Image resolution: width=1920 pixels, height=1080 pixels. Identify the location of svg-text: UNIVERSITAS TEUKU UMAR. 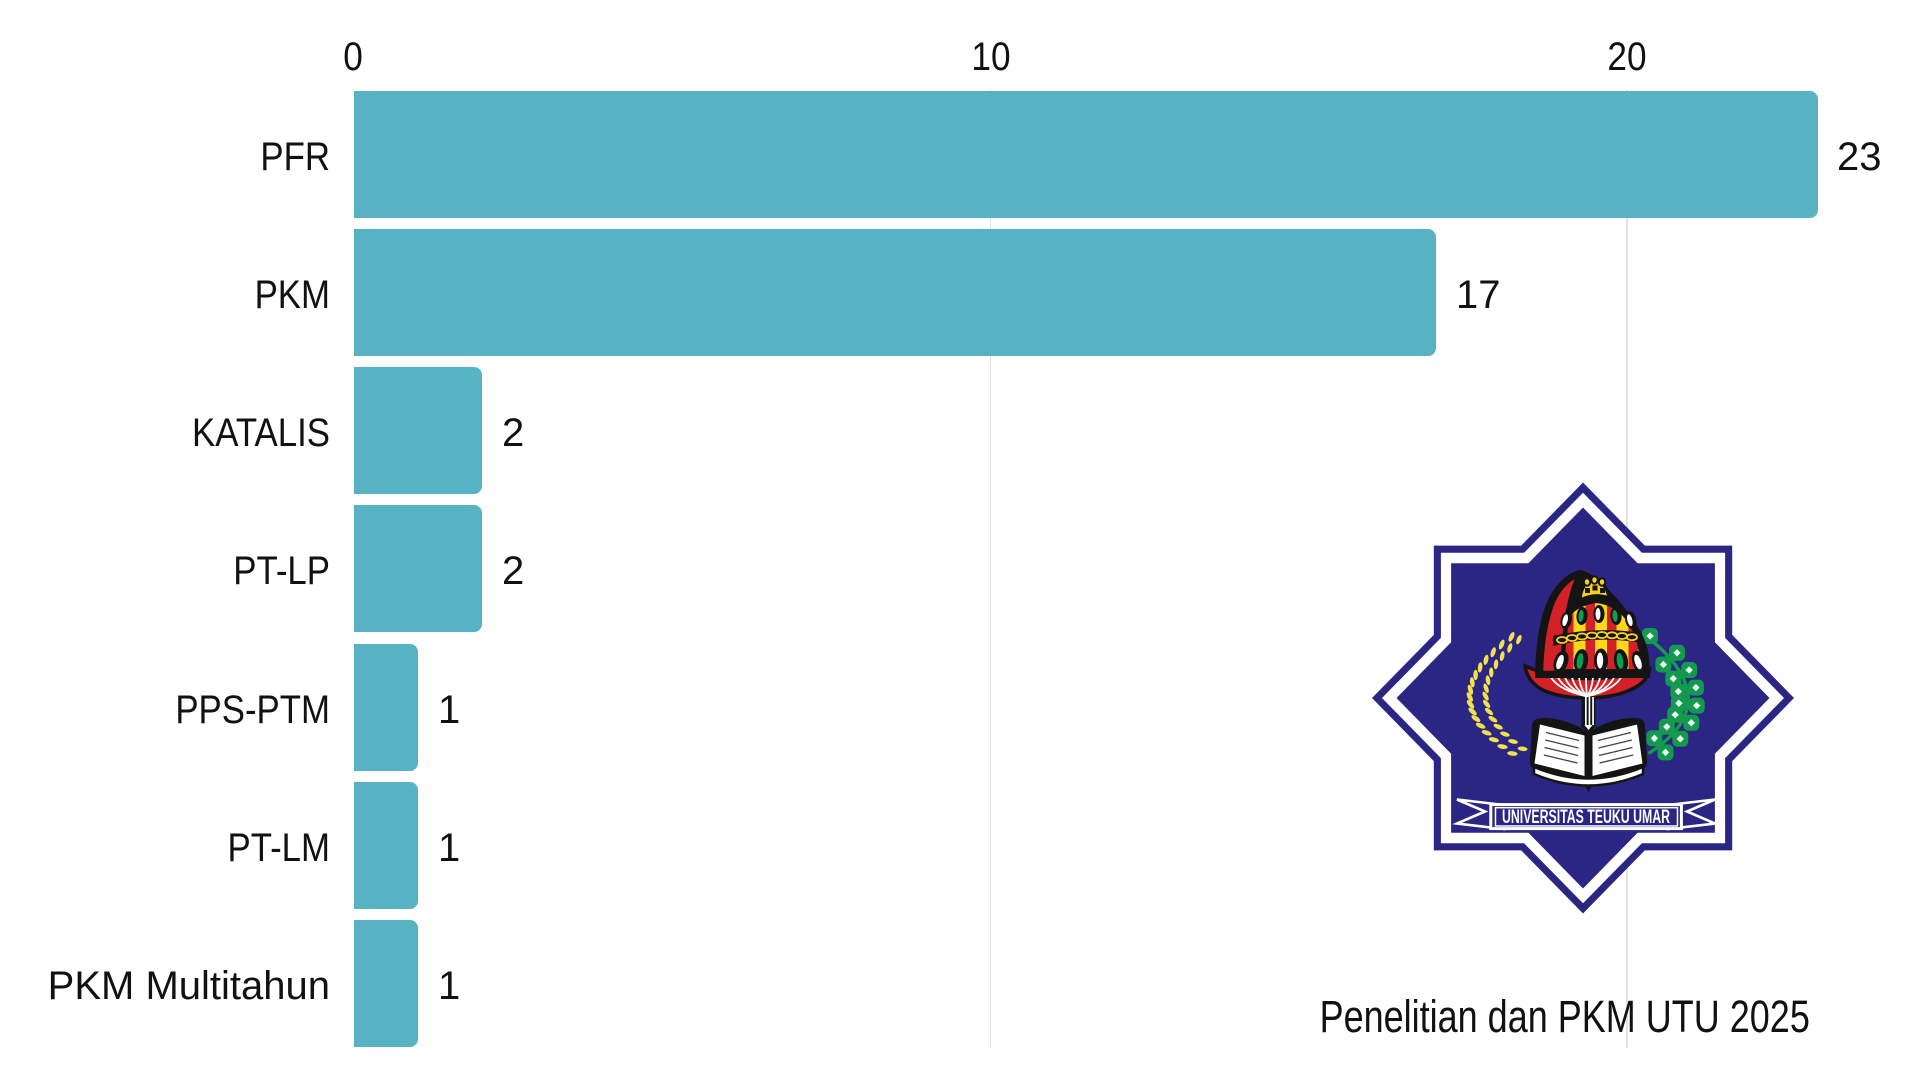
(1586, 817).